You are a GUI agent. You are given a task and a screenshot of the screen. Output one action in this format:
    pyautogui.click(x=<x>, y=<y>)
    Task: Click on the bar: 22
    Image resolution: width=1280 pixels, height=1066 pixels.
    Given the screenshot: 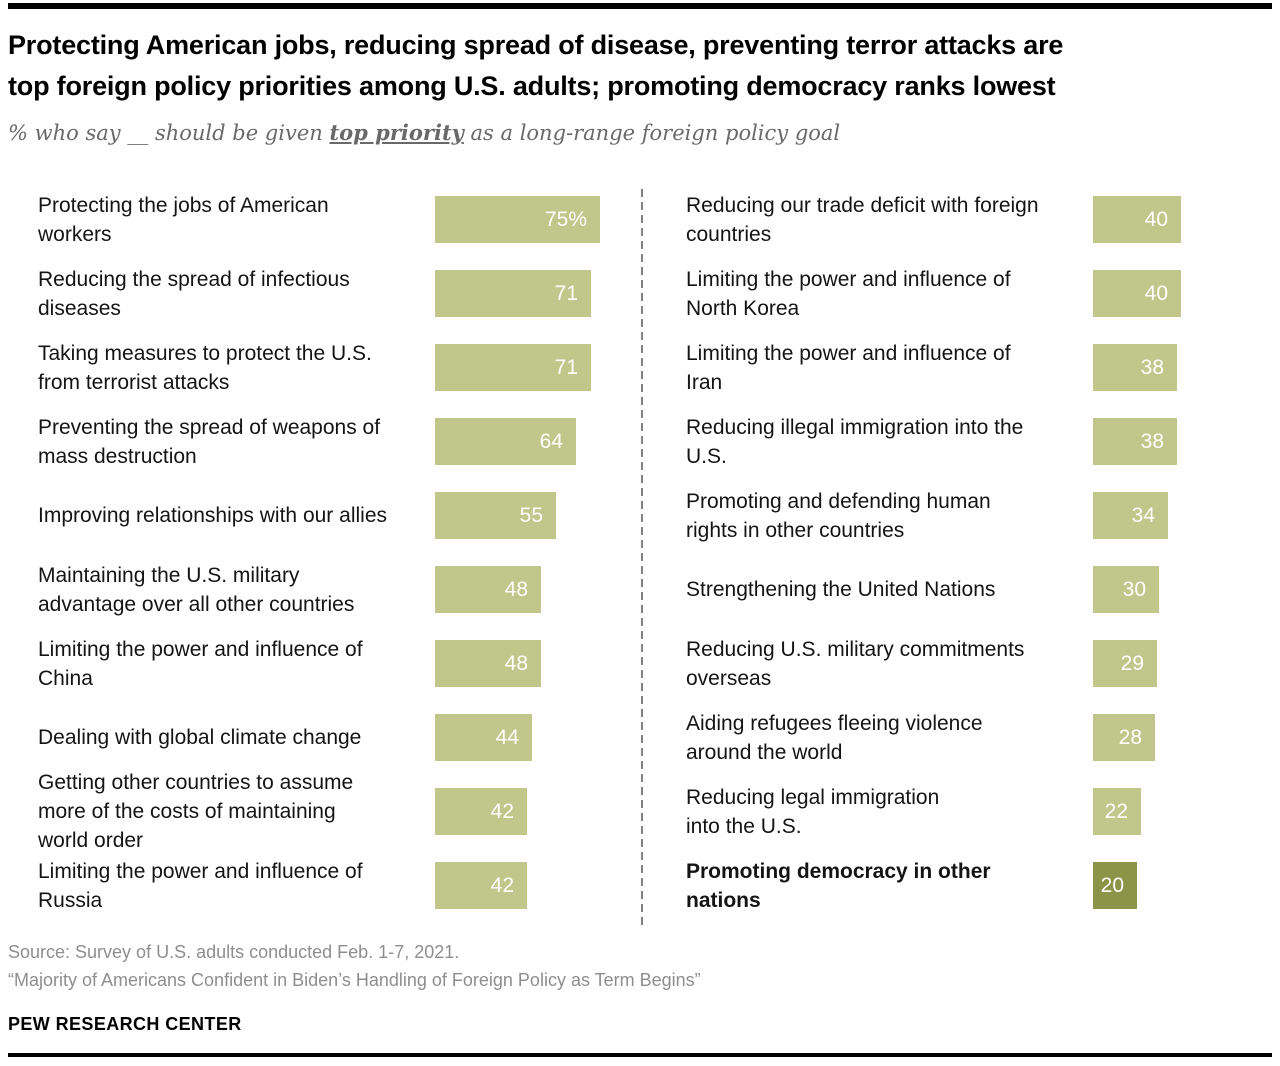 What is the action you would take?
    pyautogui.click(x=1117, y=811)
    